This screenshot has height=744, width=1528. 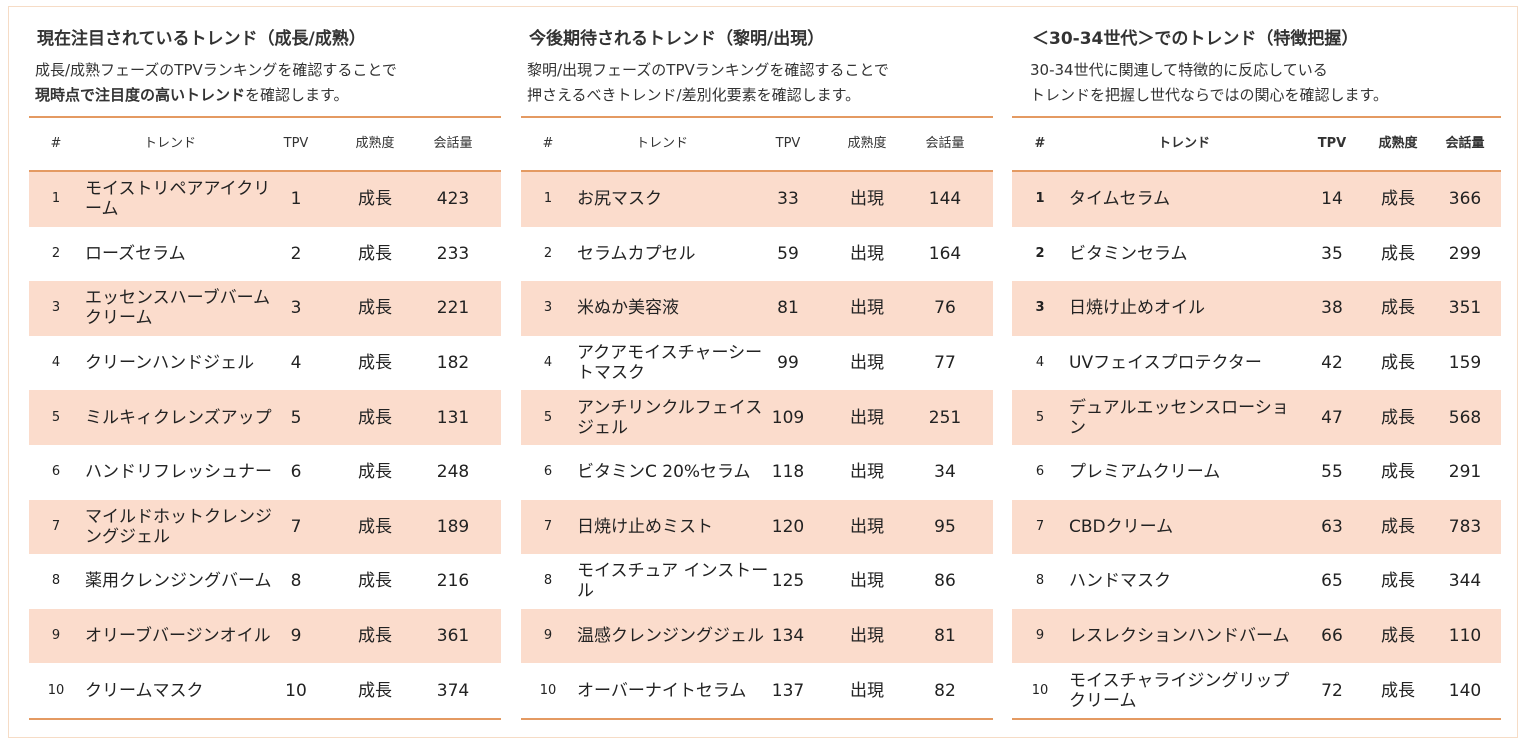 What do you see at coordinates (178, 472) in the screenshot?
I see `trend-name-cell: ハンドリフレッシュナー` at bounding box center [178, 472].